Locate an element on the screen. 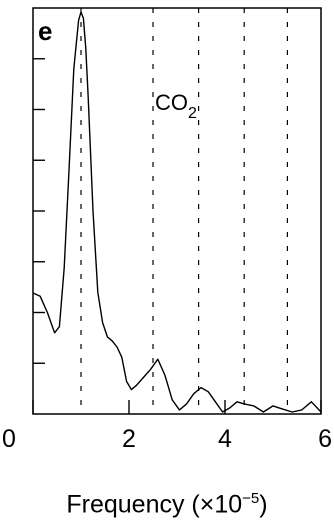  x-tick-labels: 0 2 4 6 is located at coordinates (167, 439).